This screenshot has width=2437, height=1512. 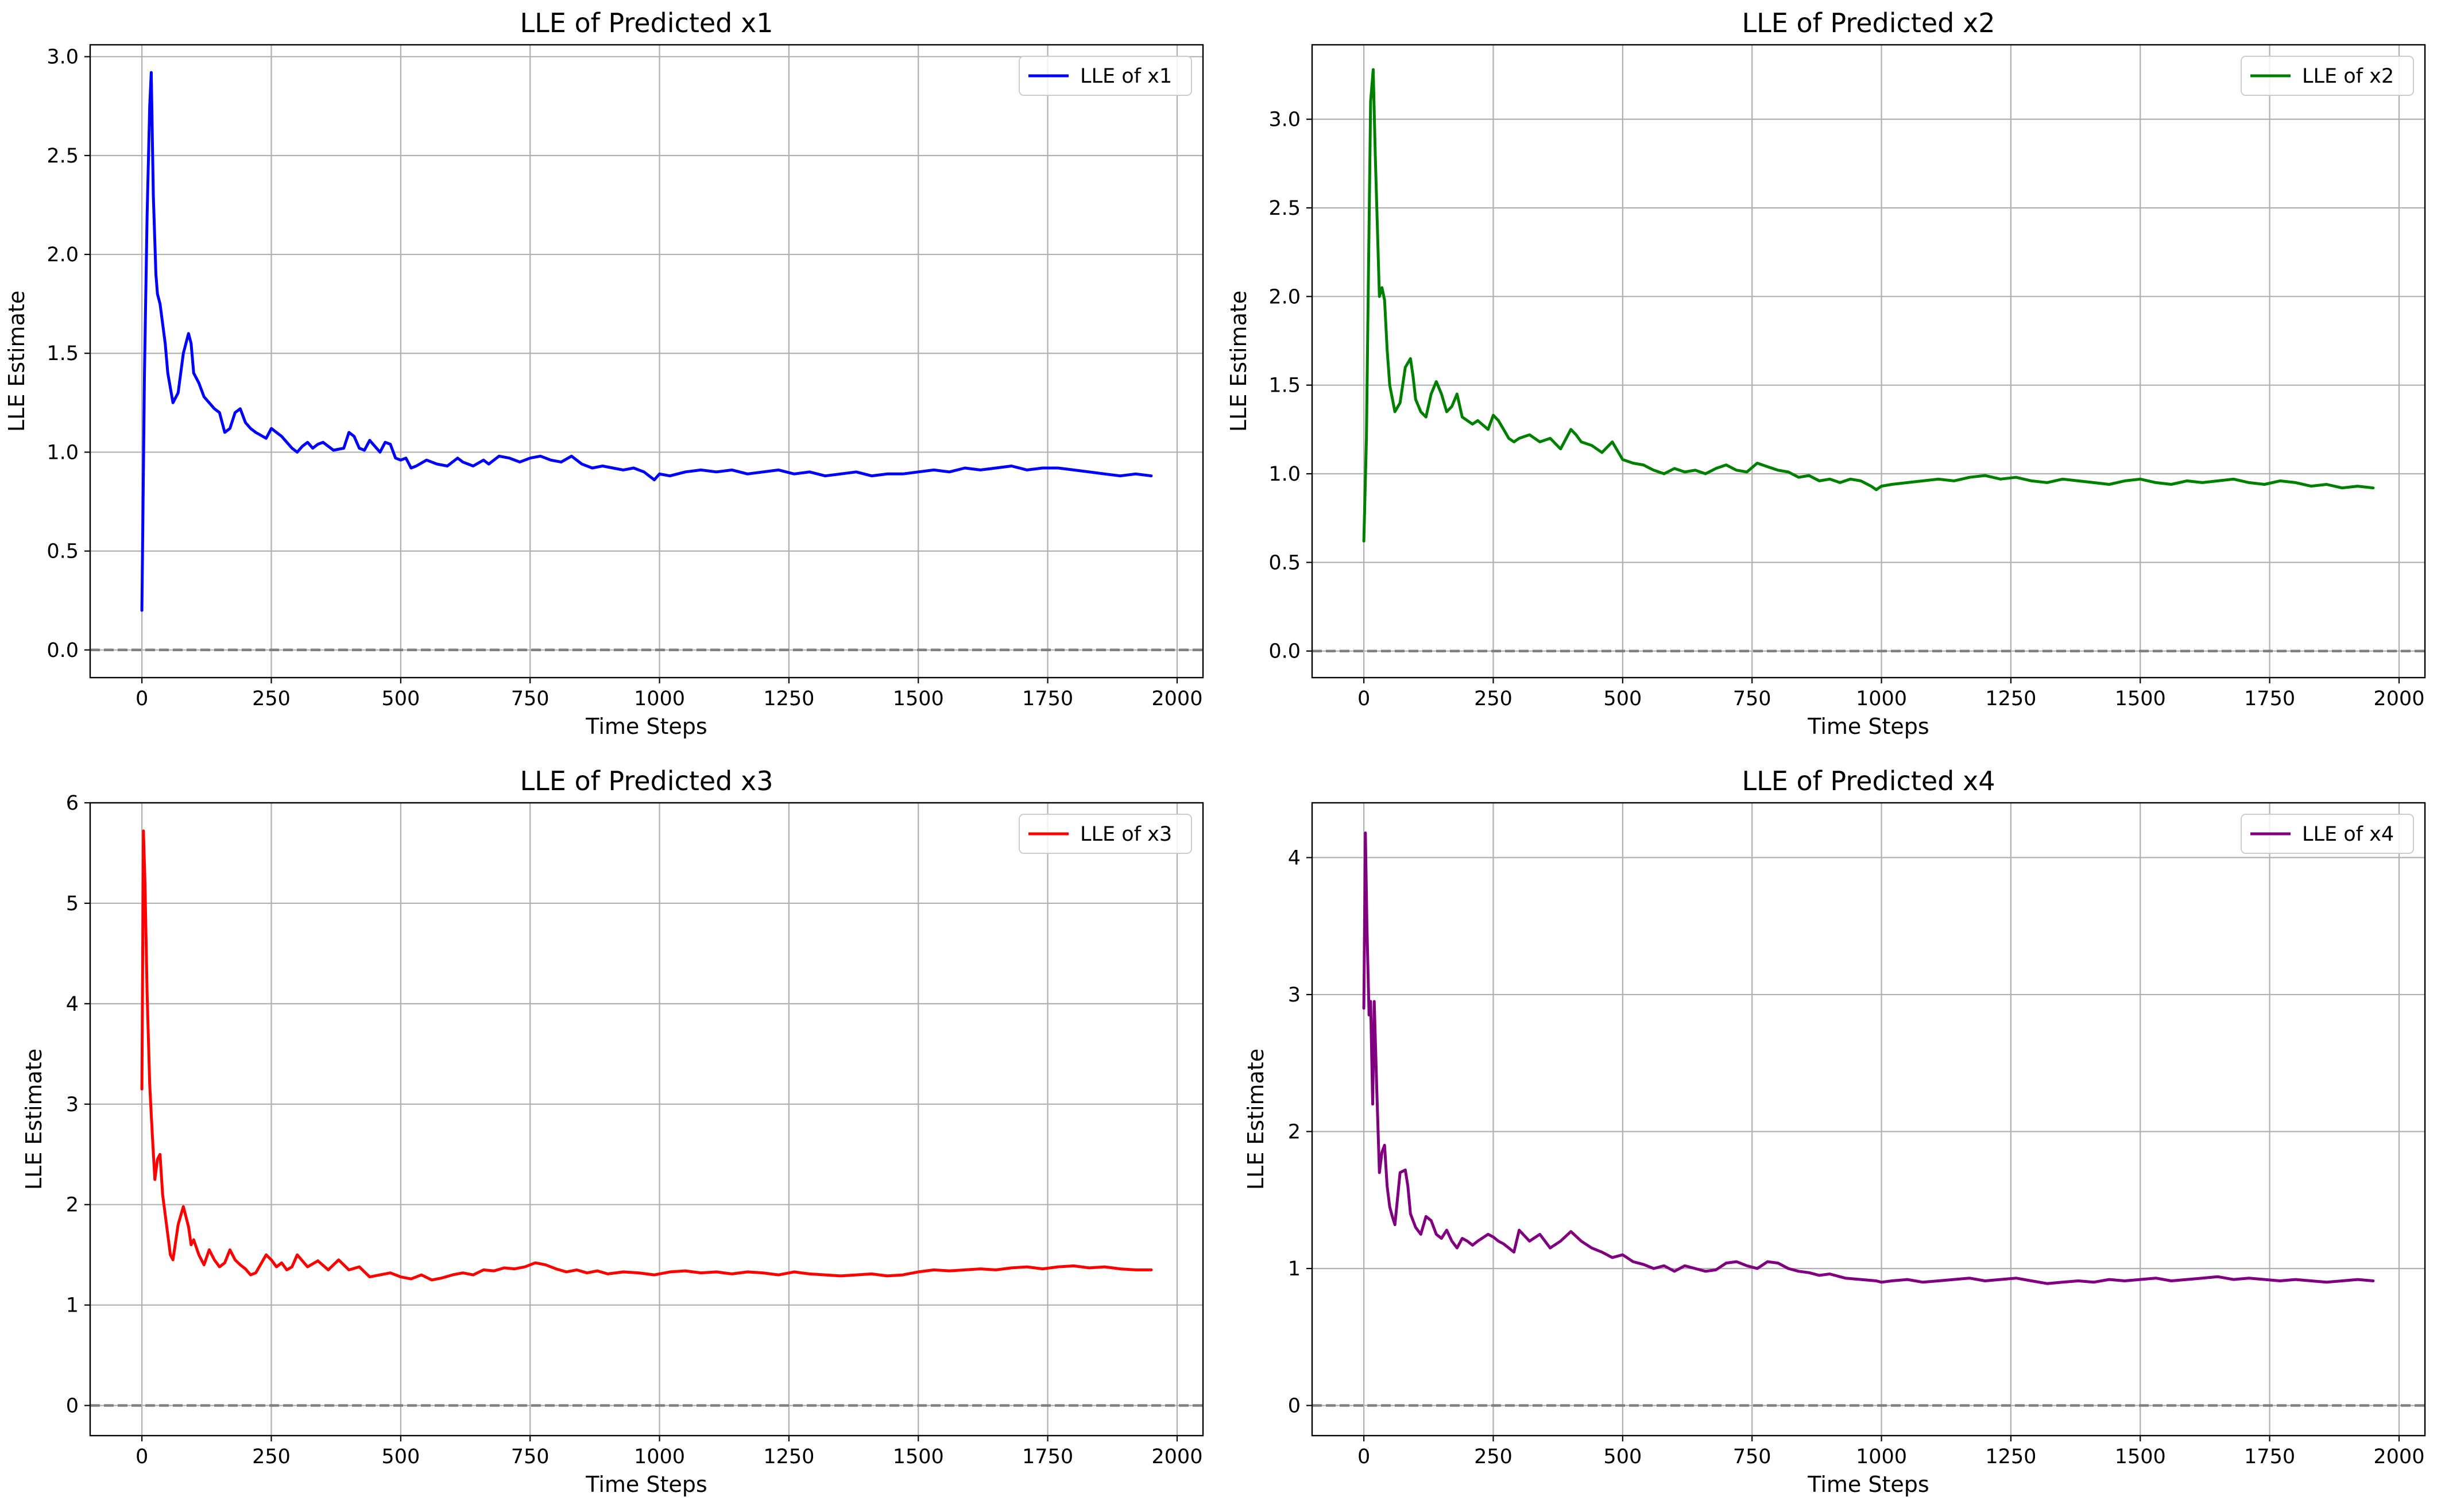 What do you see at coordinates (646, 22) in the screenshot?
I see `chart-title: LLE of Predicted x1` at bounding box center [646, 22].